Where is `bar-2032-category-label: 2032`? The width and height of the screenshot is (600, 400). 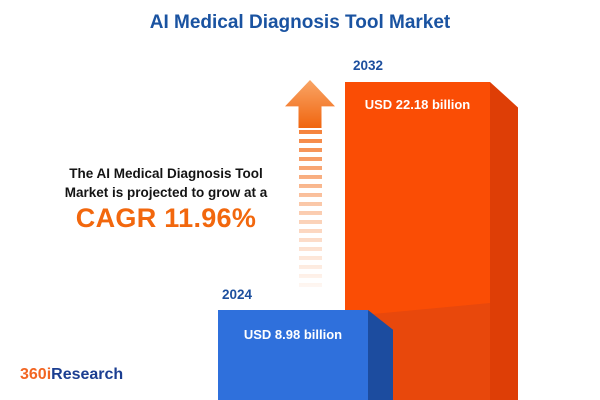 bar-2032-category-label: 2032 is located at coordinates (368, 65).